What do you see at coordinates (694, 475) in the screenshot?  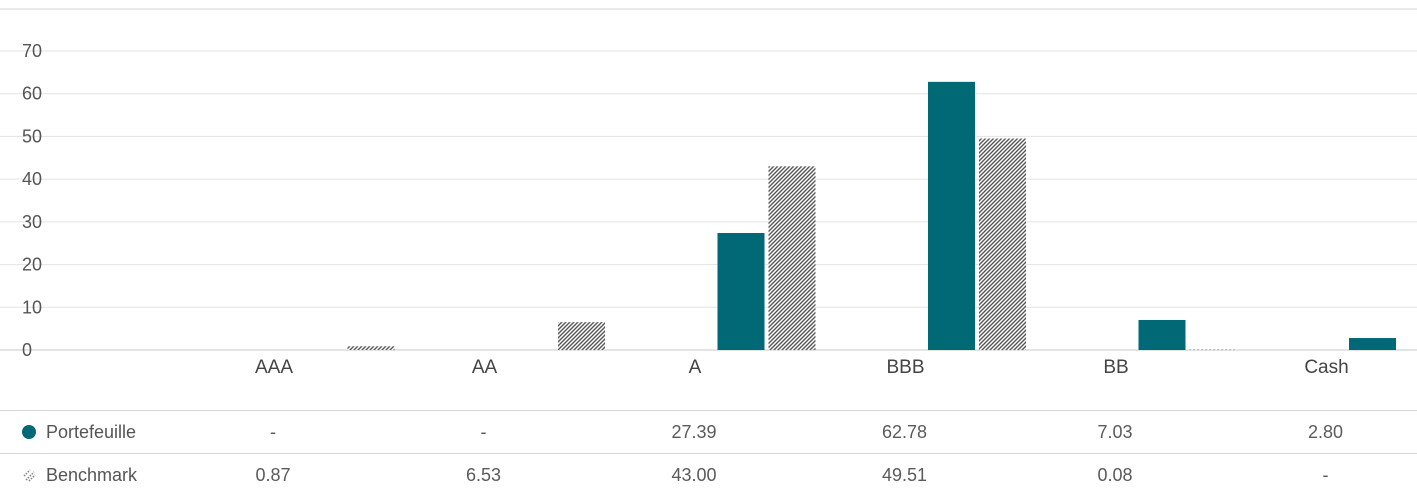 I see `table-cell: 43.00` at bounding box center [694, 475].